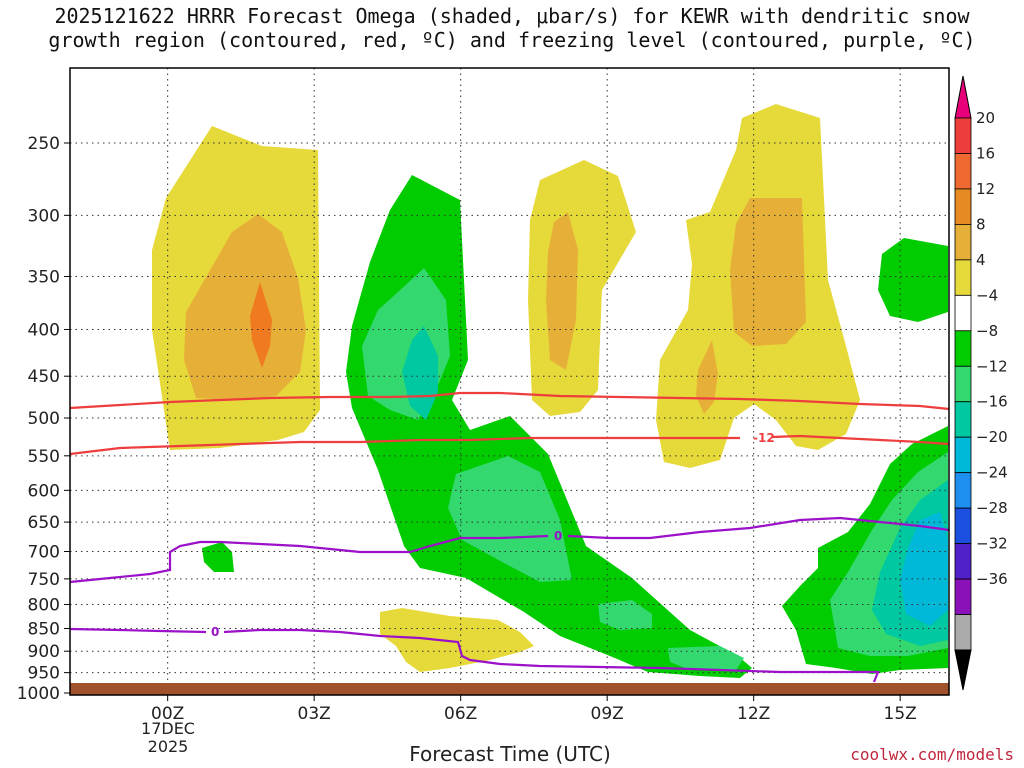 The image size is (1024, 768). Describe the element at coordinates (509, 445) in the screenshot. I see `dendritic-lower-contour` at that location.